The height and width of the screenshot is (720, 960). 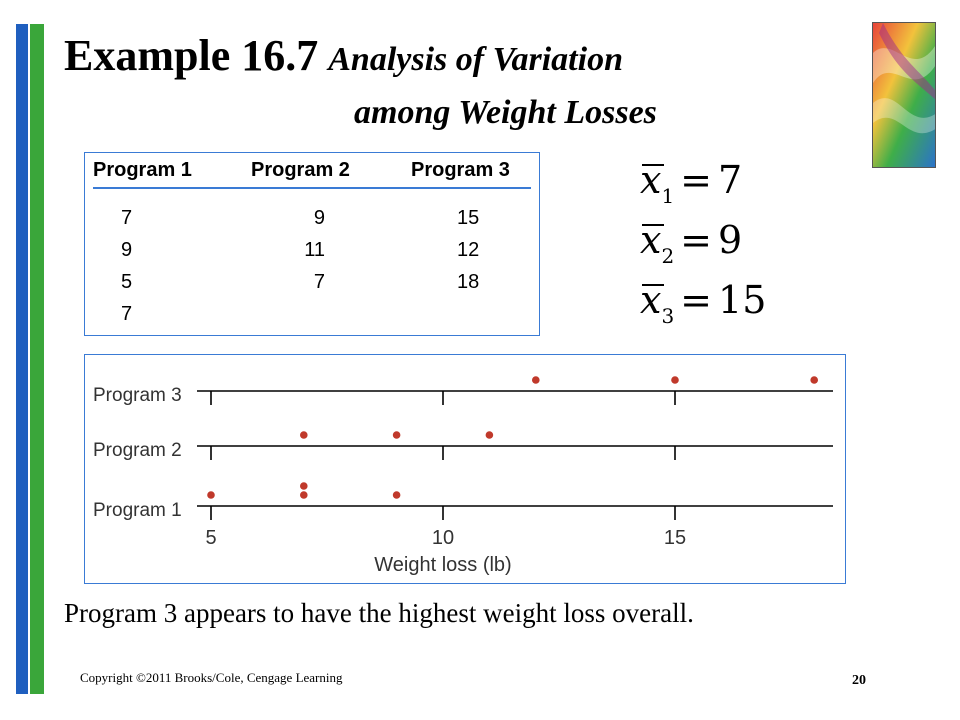 What do you see at coordinates (300, 170) in the screenshot?
I see `table-header-program-2: Program 2` at bounding box center [300, 170].